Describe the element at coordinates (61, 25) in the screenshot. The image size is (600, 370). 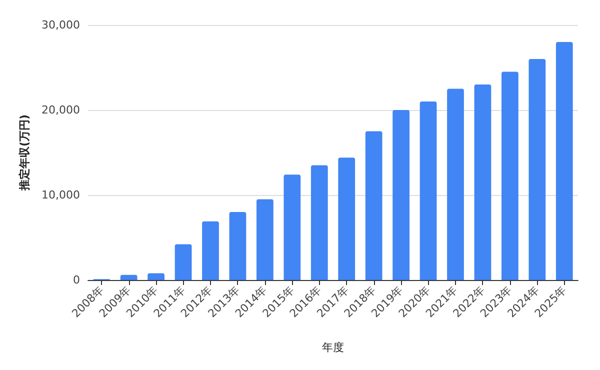
I see `y-tick-label: 30,000` at that location.